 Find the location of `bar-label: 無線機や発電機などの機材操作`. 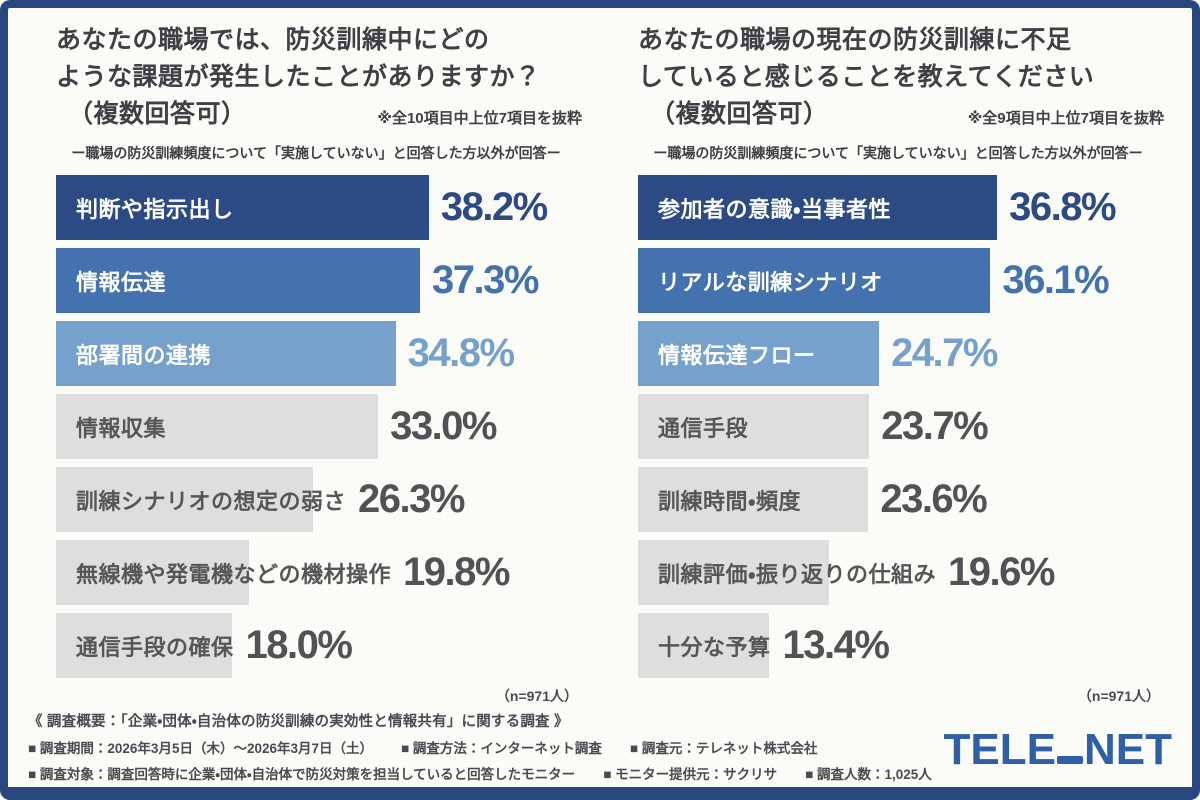

bar-label: 無線機や発電機などの機材操作 is located at coordinates (234, 574).